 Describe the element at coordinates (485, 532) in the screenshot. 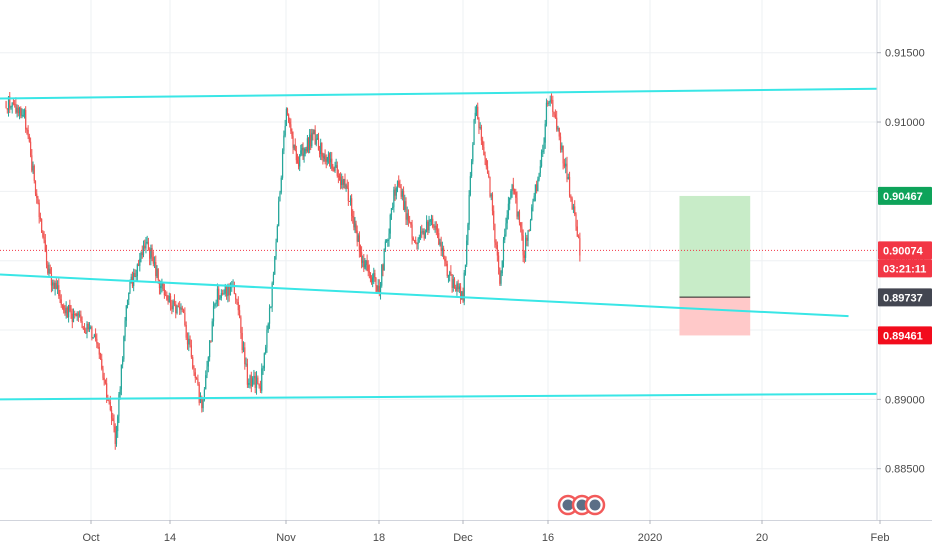

I see `time-axis: Oct 14 Nov 18 Dec 16 2020 20 Feb` at that location.